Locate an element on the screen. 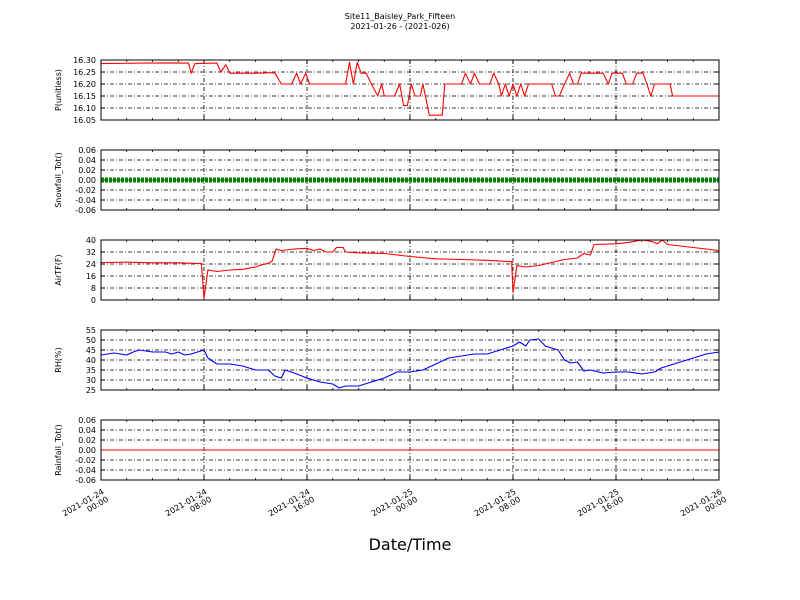 The image size is (800, 600). chart-title: Site11_Baisley_Park_Fifteen is located at coordinates (400, 16).